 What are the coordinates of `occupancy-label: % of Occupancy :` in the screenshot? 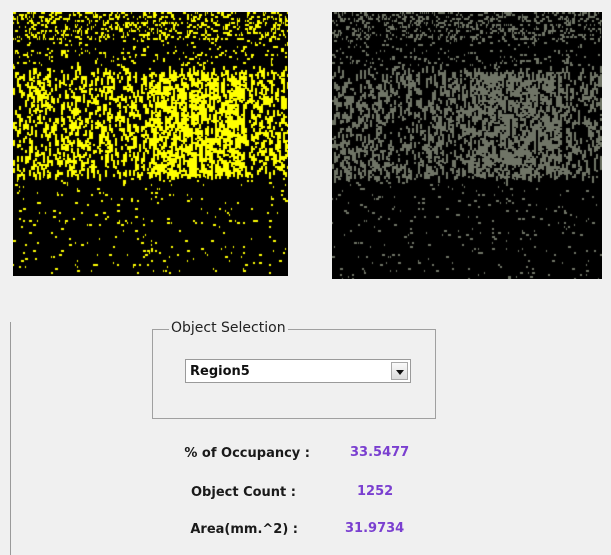 It's located at (247, 453).